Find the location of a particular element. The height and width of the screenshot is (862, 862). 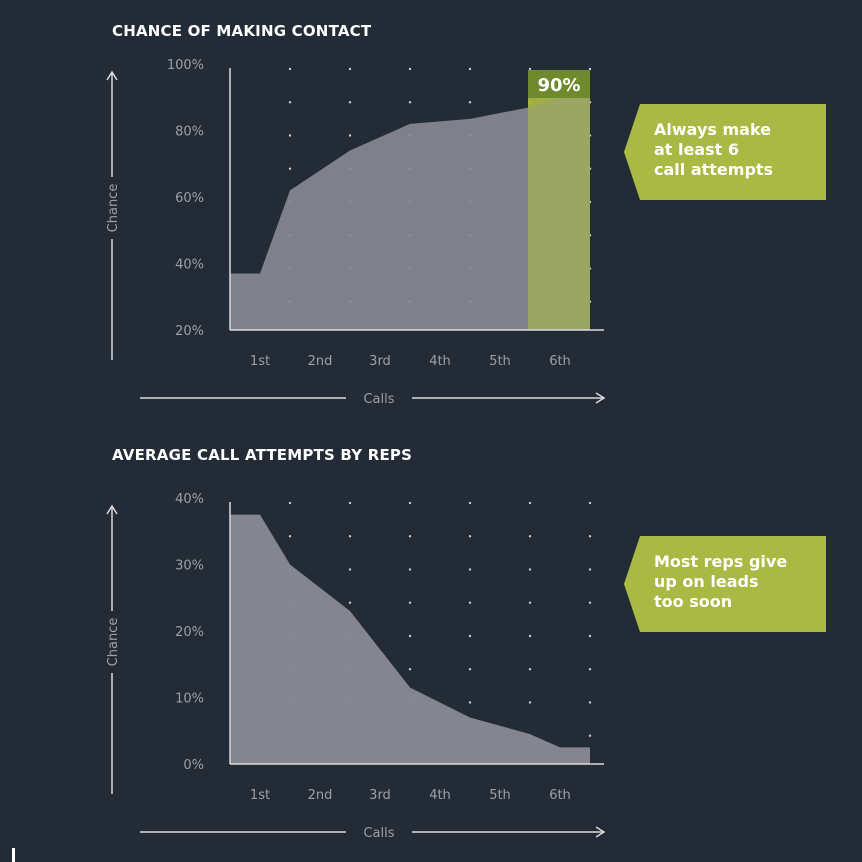

callout-text: Most reps give up on leads too soon is located at coordinates (721, 581).